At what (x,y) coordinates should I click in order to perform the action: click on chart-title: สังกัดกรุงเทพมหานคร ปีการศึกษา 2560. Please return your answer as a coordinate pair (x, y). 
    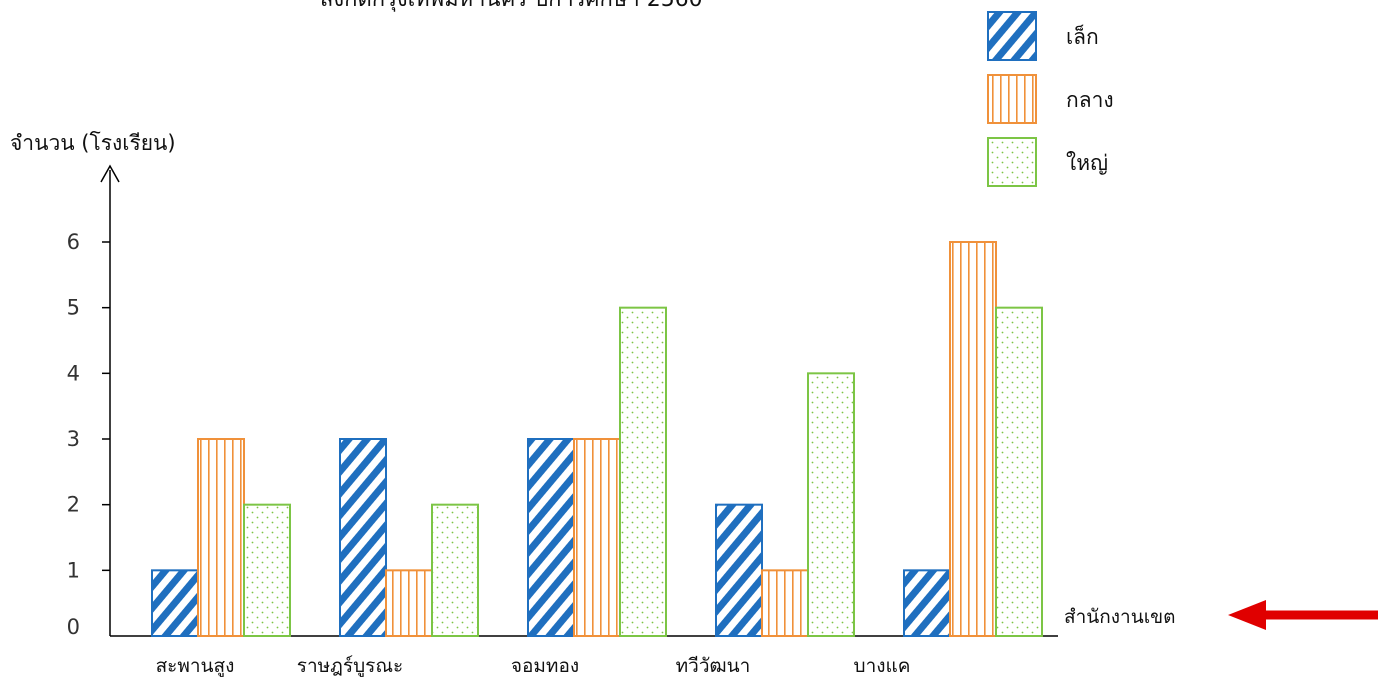
    Looking at the image, I should click on (511, 6).